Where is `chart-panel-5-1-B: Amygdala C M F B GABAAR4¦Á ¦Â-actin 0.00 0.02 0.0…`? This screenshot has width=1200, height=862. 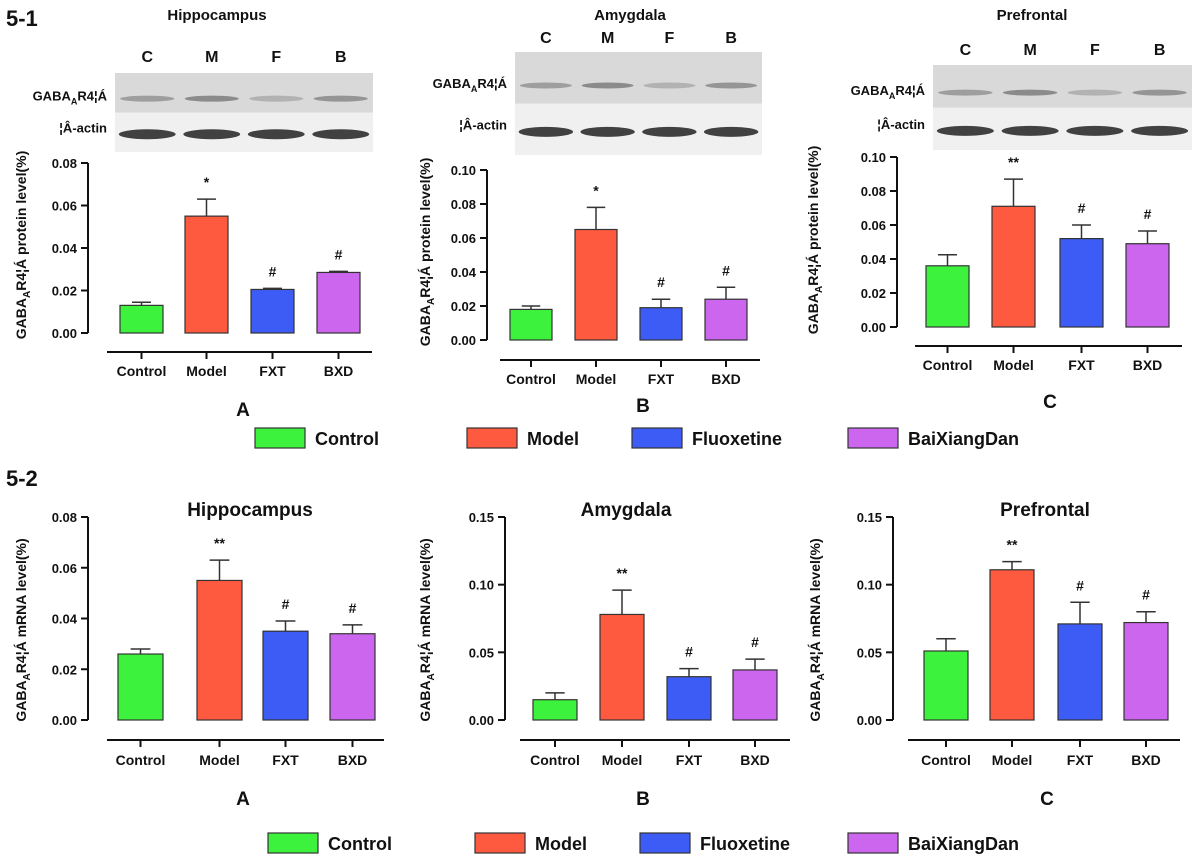 chart-panel-5-1-B: Amygdala C M F B GABAAR4¦Á ¦Â-actin 0.00 0.02 0.0… is located at coordinates (589, 212).